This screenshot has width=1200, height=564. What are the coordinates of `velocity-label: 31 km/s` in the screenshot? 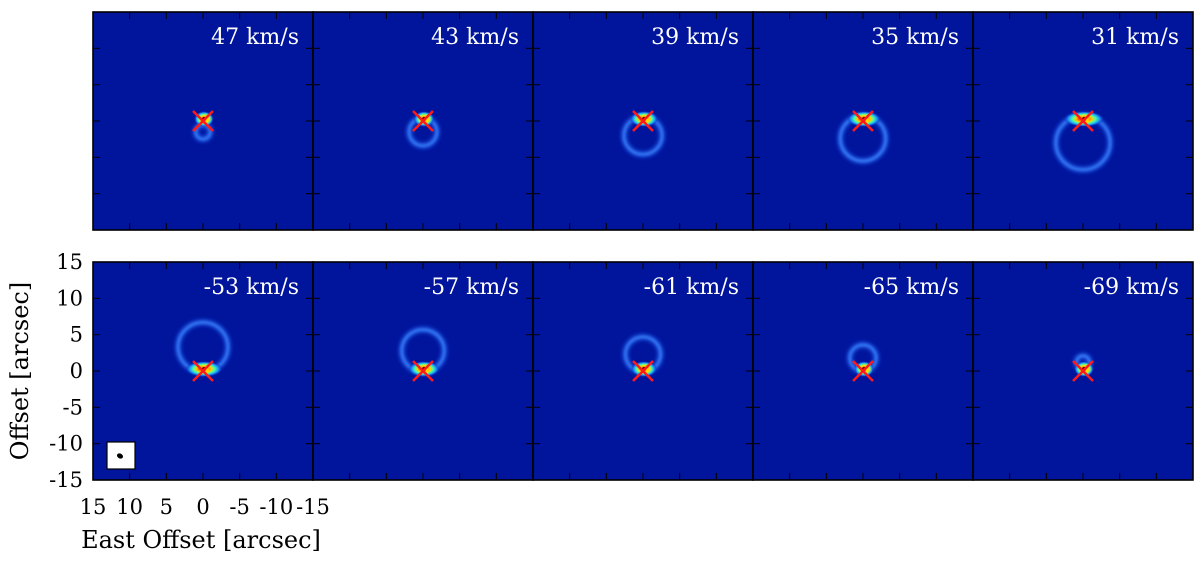 It's located at (1135, 37).